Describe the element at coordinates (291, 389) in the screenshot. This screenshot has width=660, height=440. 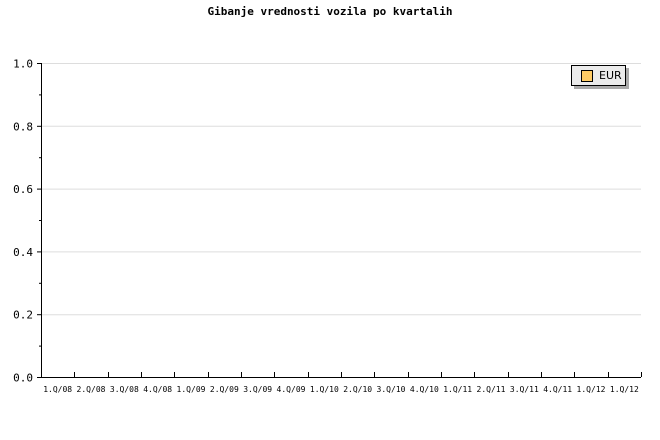
I see `x-tick-label: 4.Q/09` at that location.